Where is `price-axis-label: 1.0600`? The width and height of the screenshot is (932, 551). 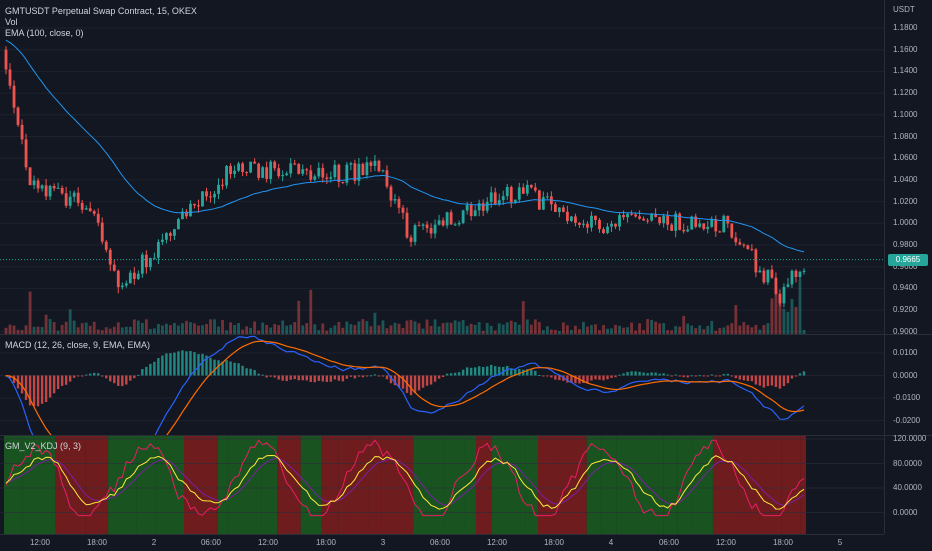 price-axis-label: 1.0600 is located at coordinates (905, 158).